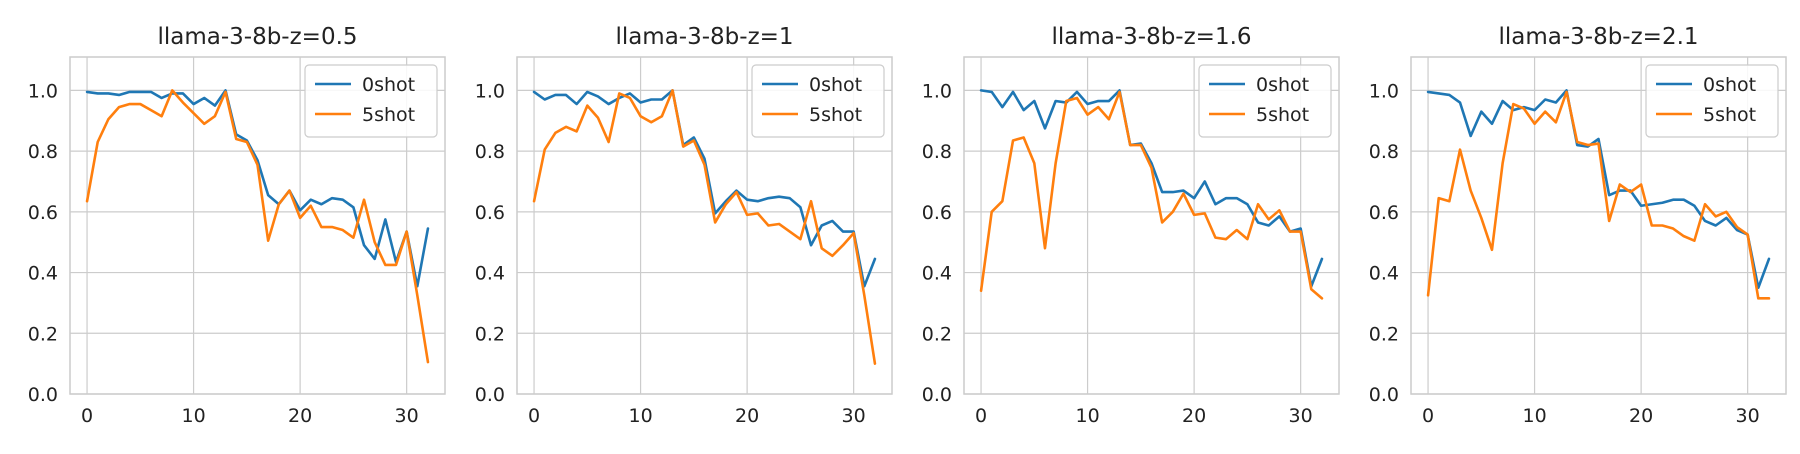  What do you see at coordinates (1151, 37) in the screenshot?
I see `chart-title: llama-3-8b-z=1.6` at bounding box center [1151, 37].